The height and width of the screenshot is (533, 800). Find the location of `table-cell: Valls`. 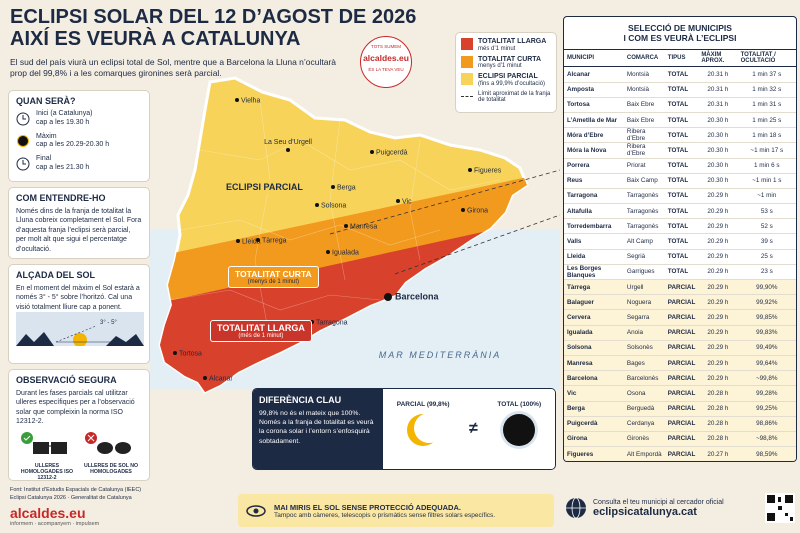

table-cell: Valls is located at coordinates (594, 241).